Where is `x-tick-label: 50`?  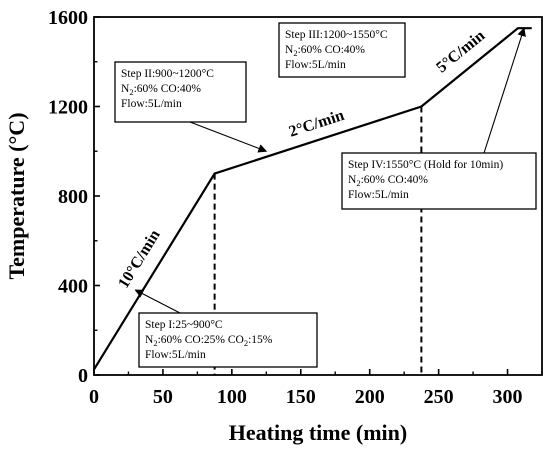
x-tick-label: 50 is located at coordinates (163, 397).